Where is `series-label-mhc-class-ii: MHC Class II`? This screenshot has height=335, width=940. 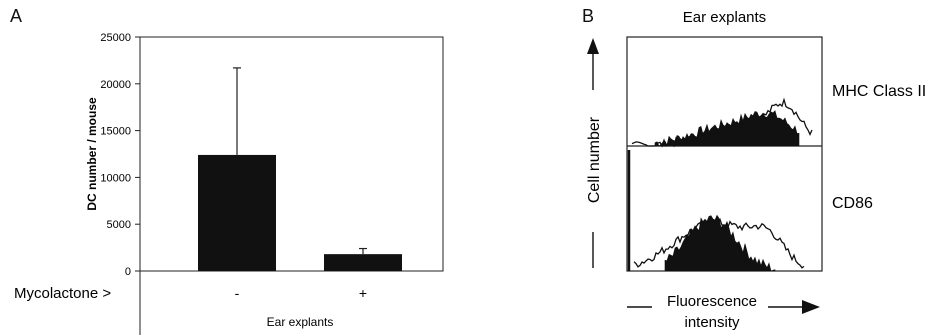
series-label-mhc-class-ii: MHC Class II is located at coordinates (879, 91).